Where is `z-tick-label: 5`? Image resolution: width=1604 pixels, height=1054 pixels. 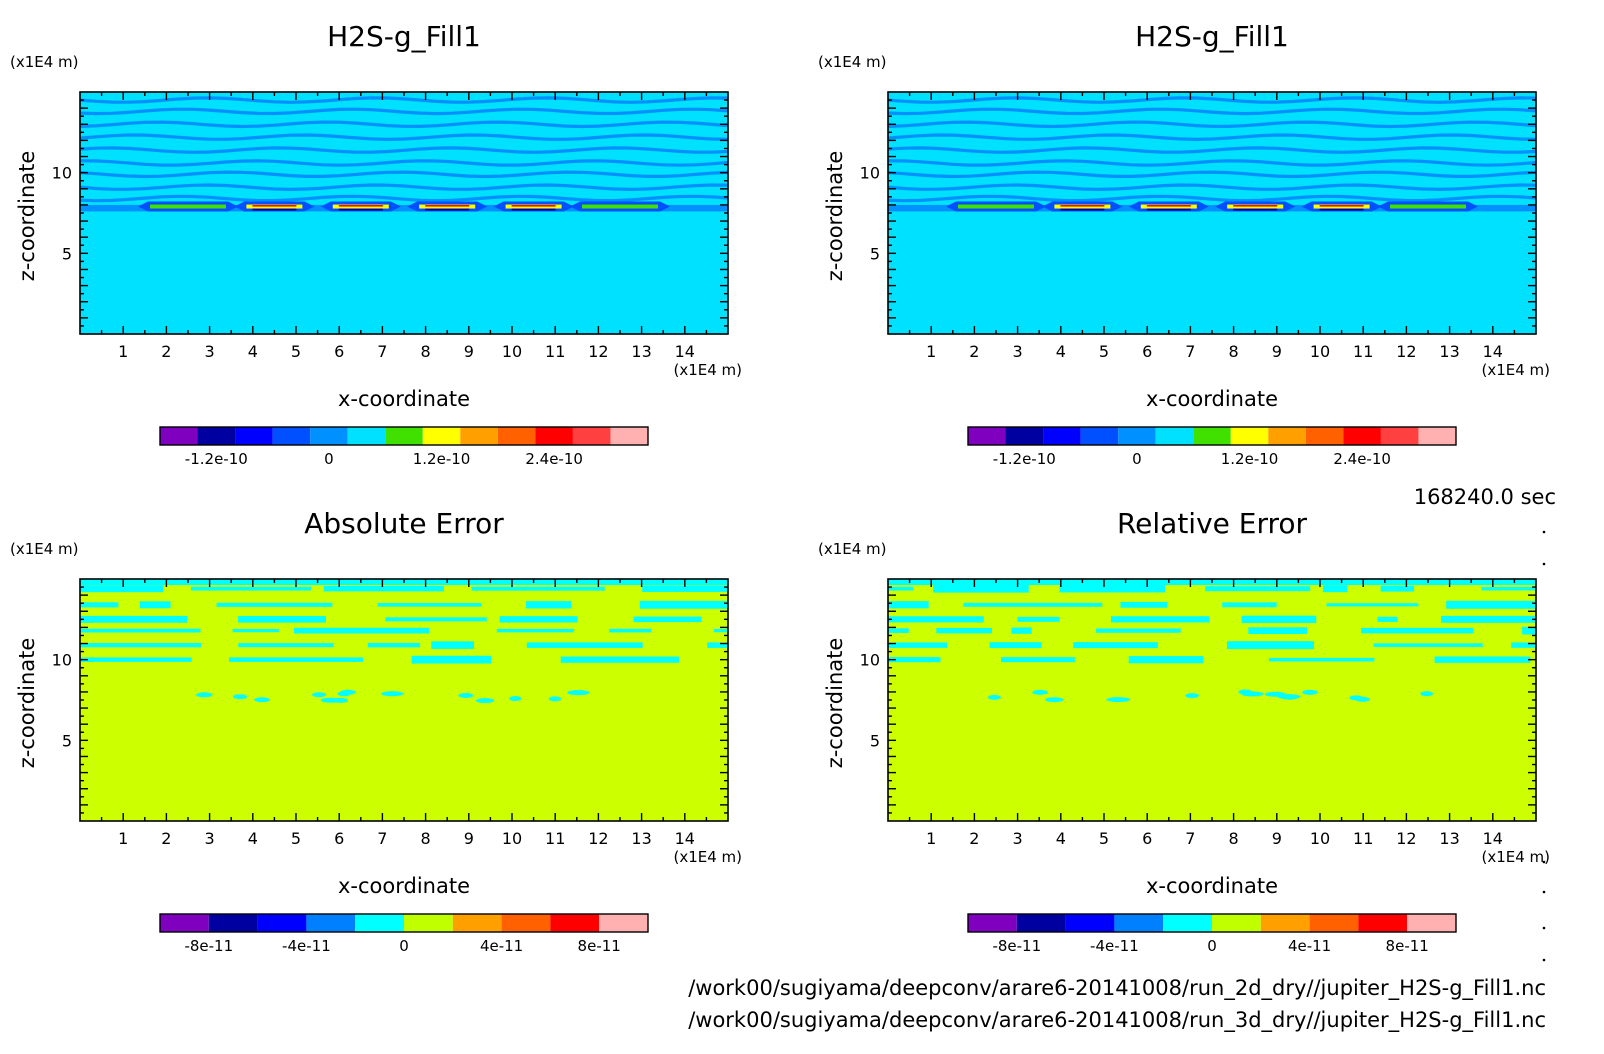 z-tick-label: 5 is located at coordinates (875, 740).